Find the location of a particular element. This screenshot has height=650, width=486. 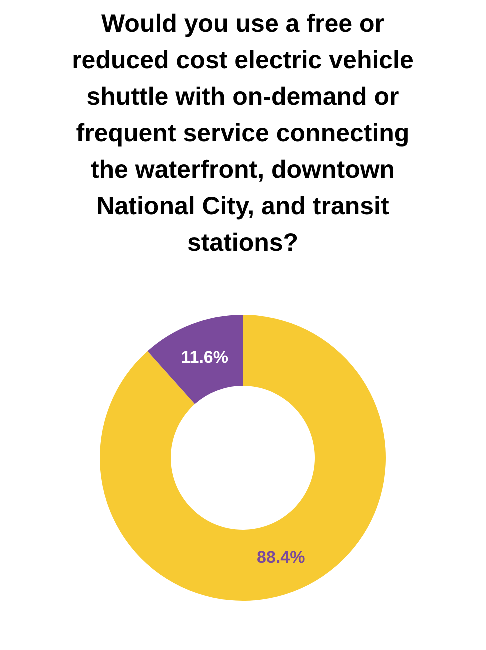

donut-slice is located at coordinates (195, 359).